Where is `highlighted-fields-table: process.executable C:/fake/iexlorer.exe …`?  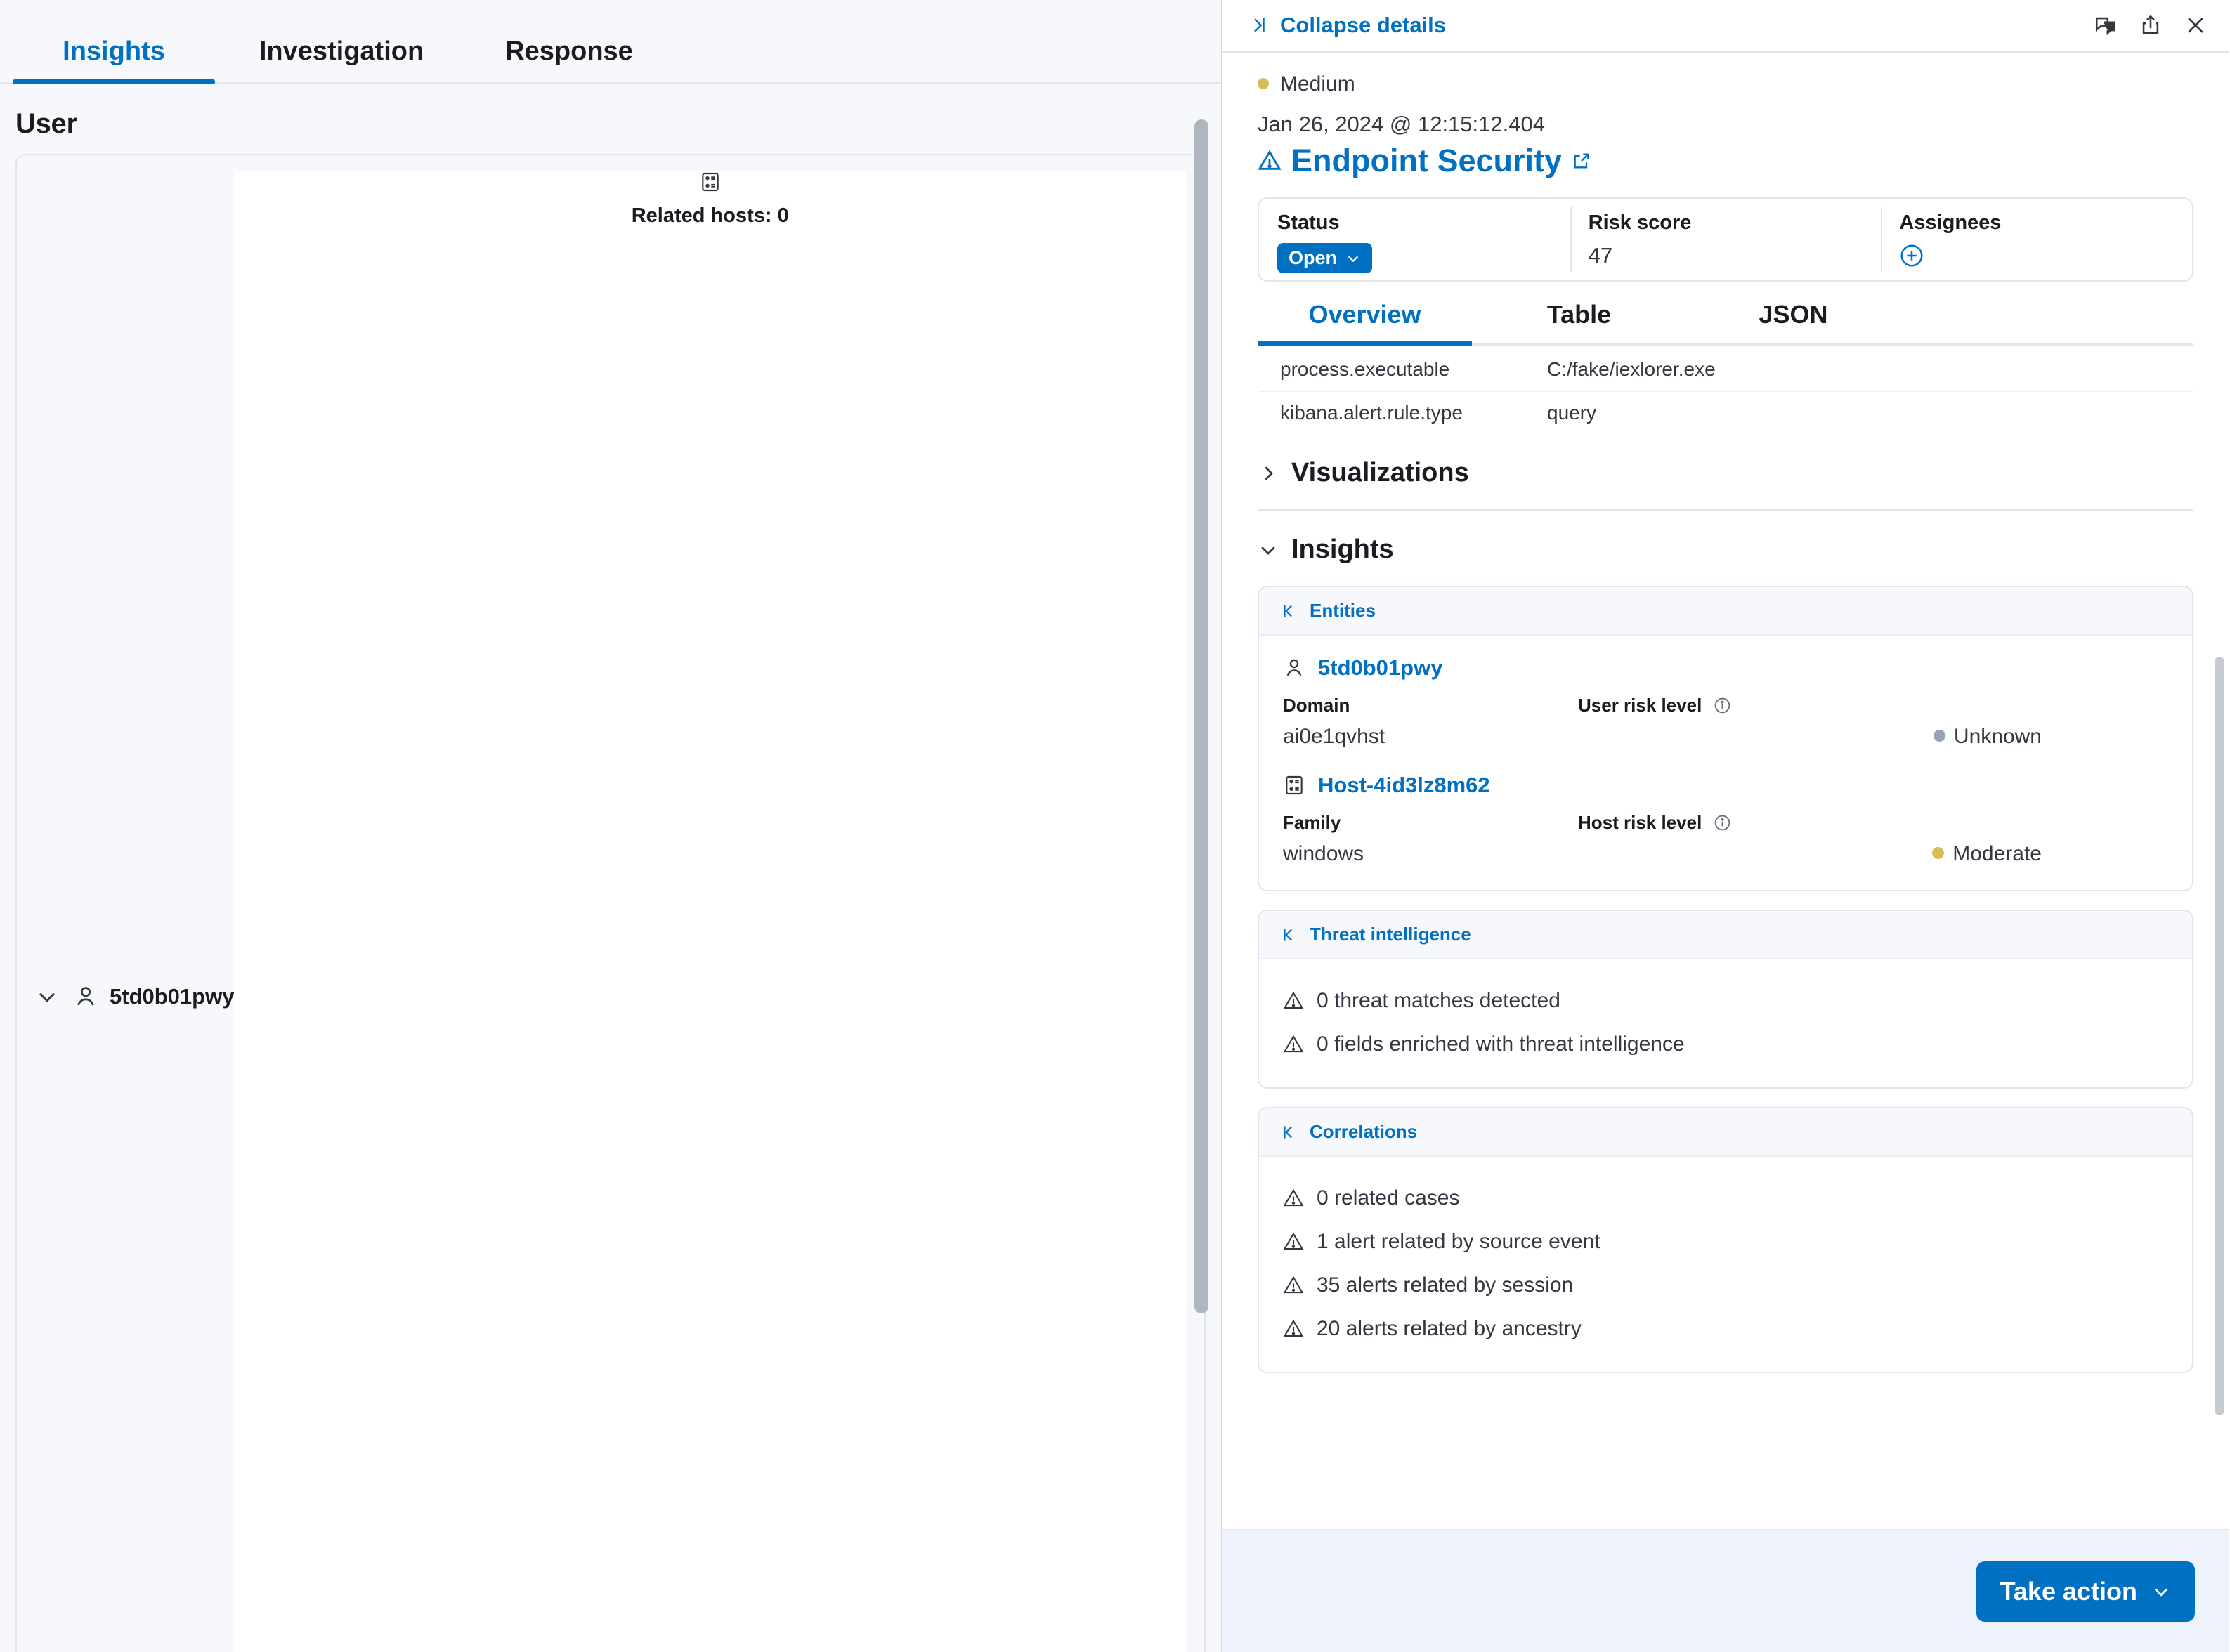 highlighted-fields-table: process.executable C:/fake/iexlorer.exe … is located at coordinates (1726, 391).